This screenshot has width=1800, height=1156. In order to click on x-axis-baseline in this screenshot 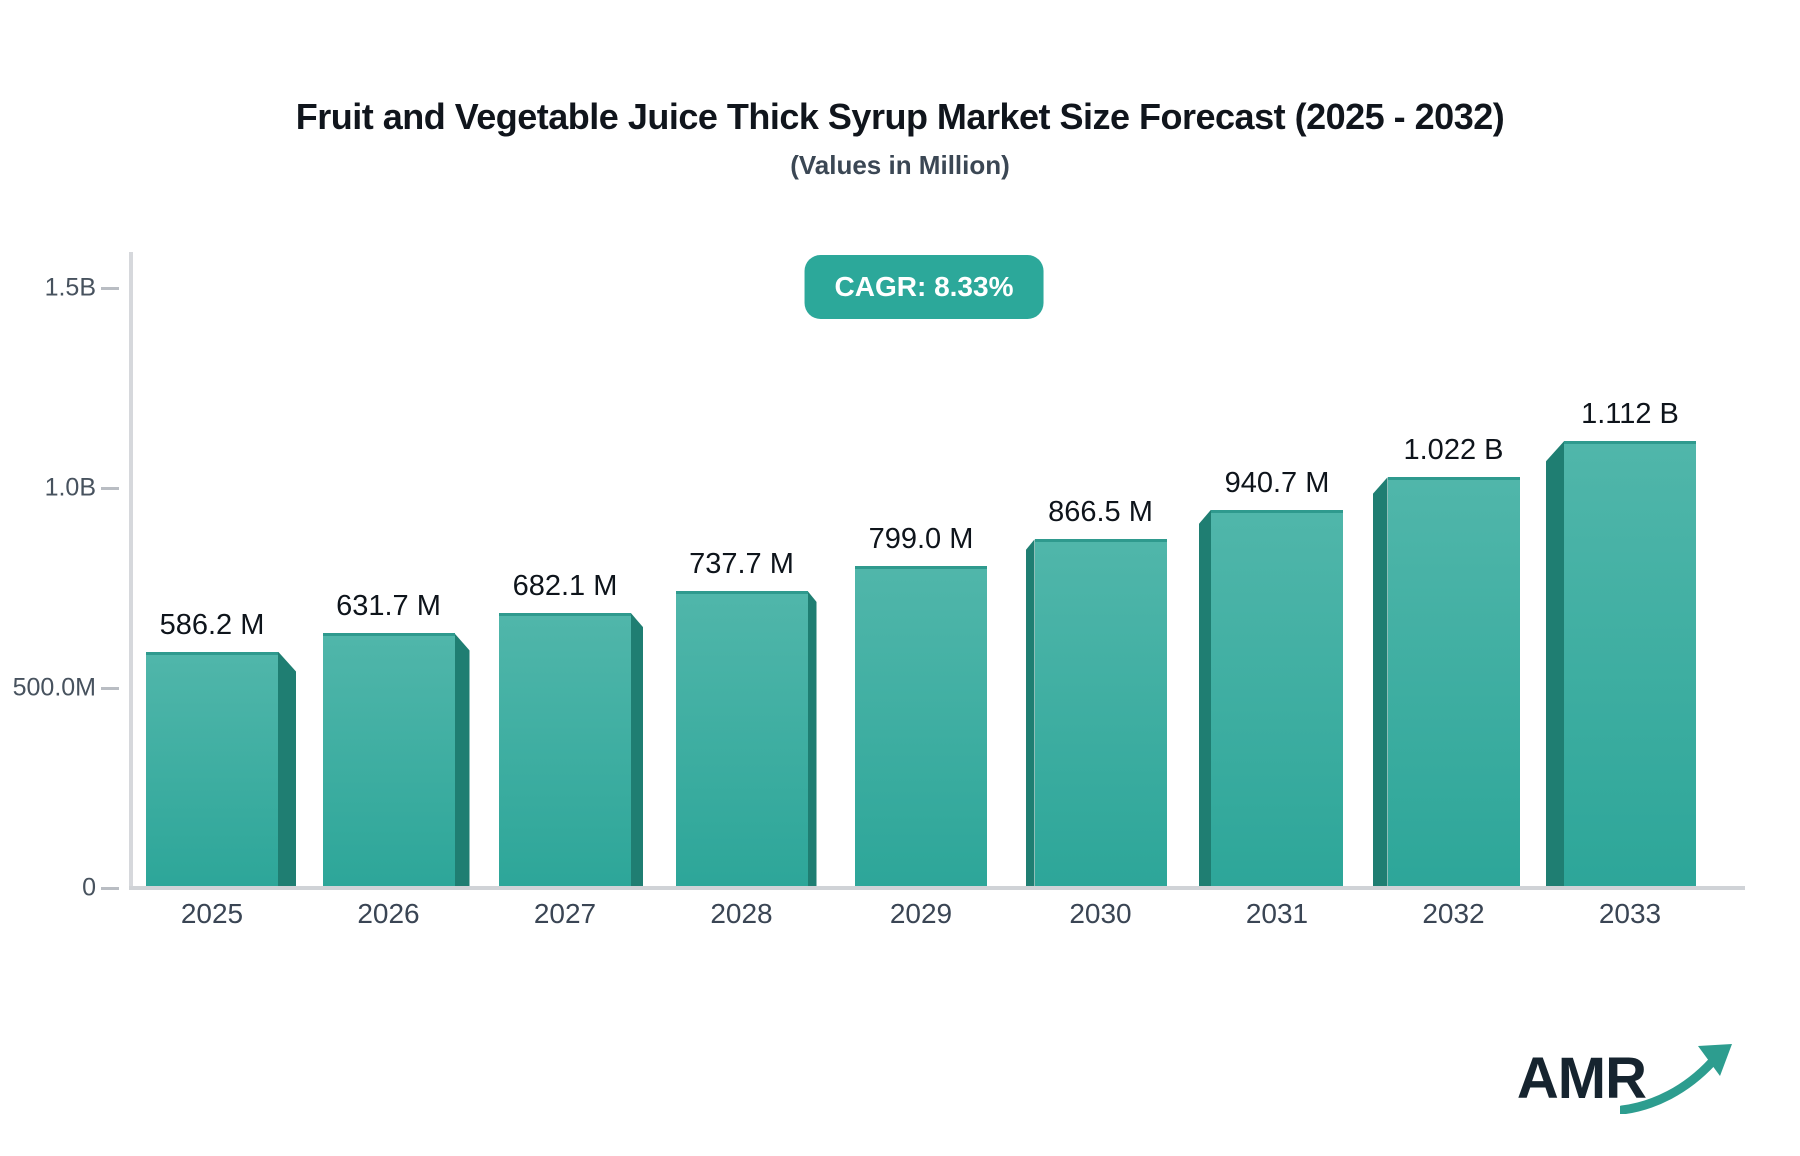, I will do `click(937, 888)`.